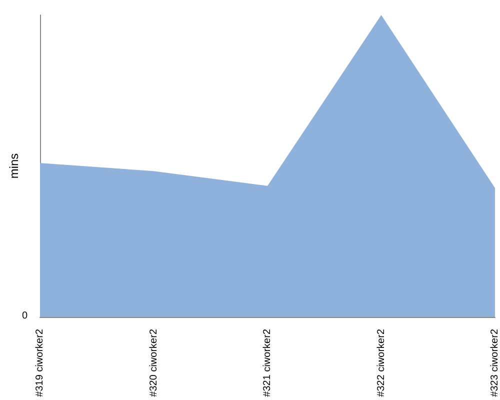 The width and height of the screenshot is (500, 400). I want to click on text: 0, so click(25, 316).